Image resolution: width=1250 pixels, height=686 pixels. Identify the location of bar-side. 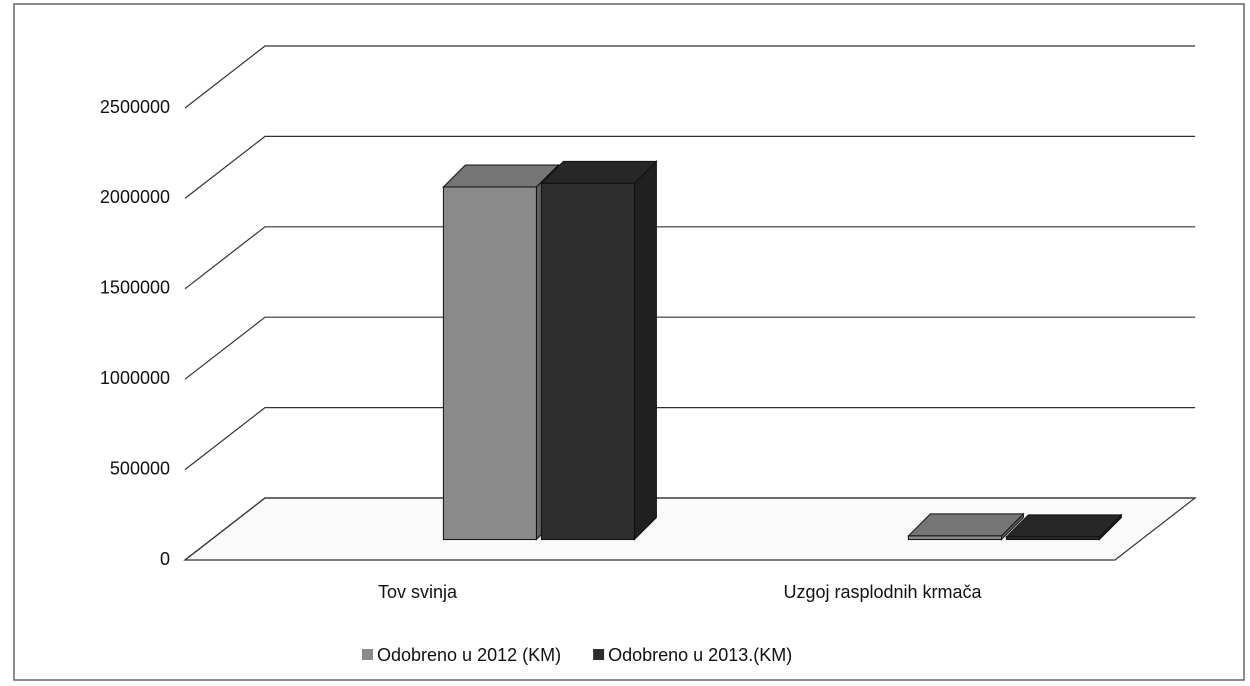
(645, 350).